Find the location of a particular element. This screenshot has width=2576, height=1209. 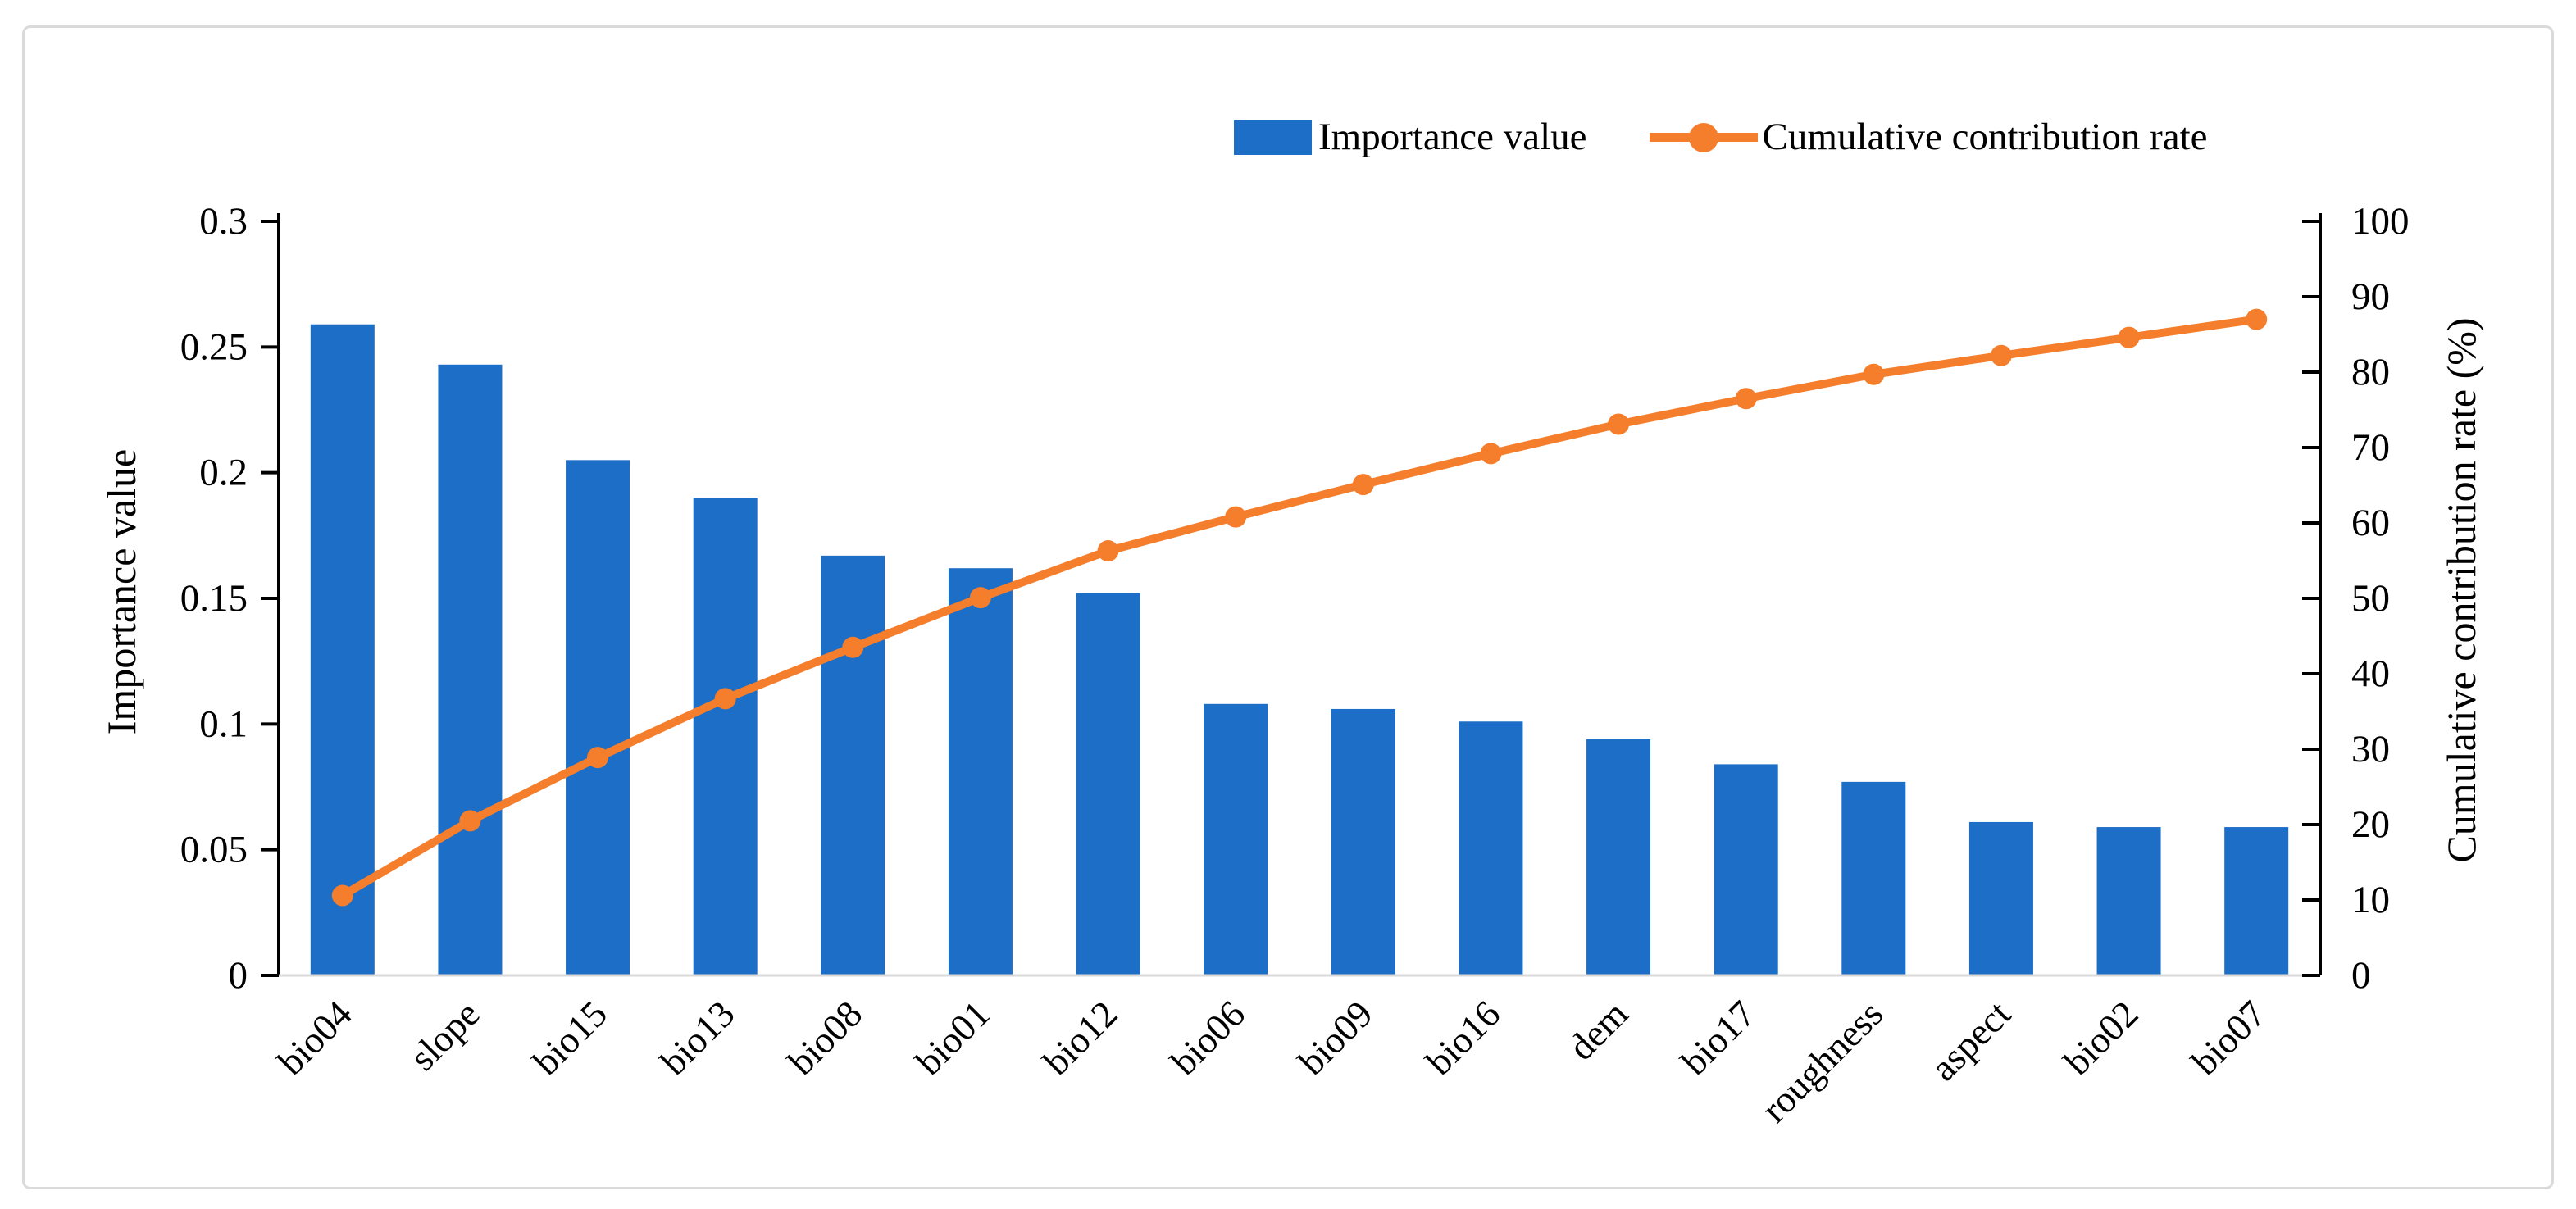

marker-bio01 is located at coordinates (980, 598).